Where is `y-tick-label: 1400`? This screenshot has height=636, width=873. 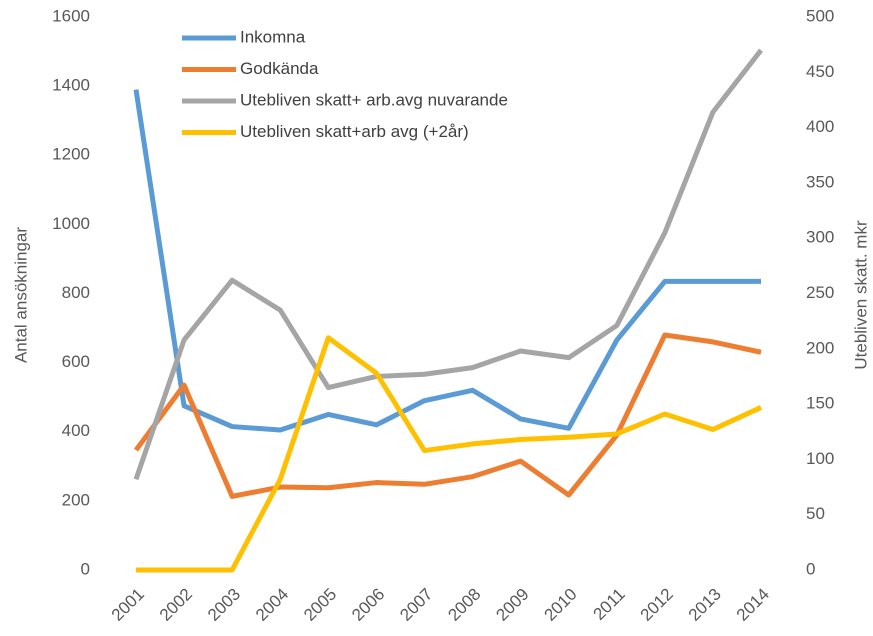
y-tick-label: 1400 is located at coordinates (71, 85).